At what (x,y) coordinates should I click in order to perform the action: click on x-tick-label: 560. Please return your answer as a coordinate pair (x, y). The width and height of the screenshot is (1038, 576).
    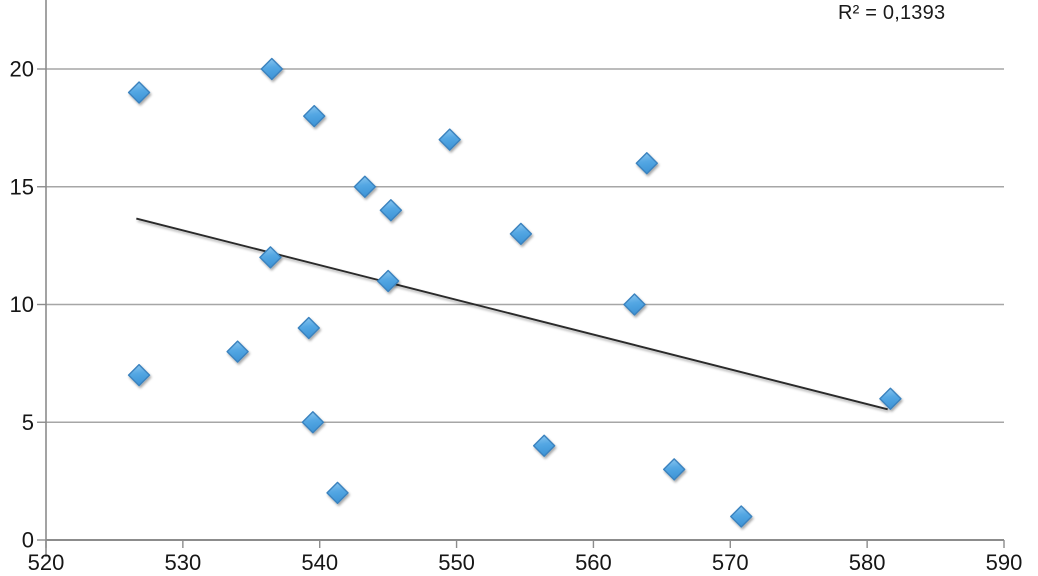
    Looking at the image, I should click on (593, 562).